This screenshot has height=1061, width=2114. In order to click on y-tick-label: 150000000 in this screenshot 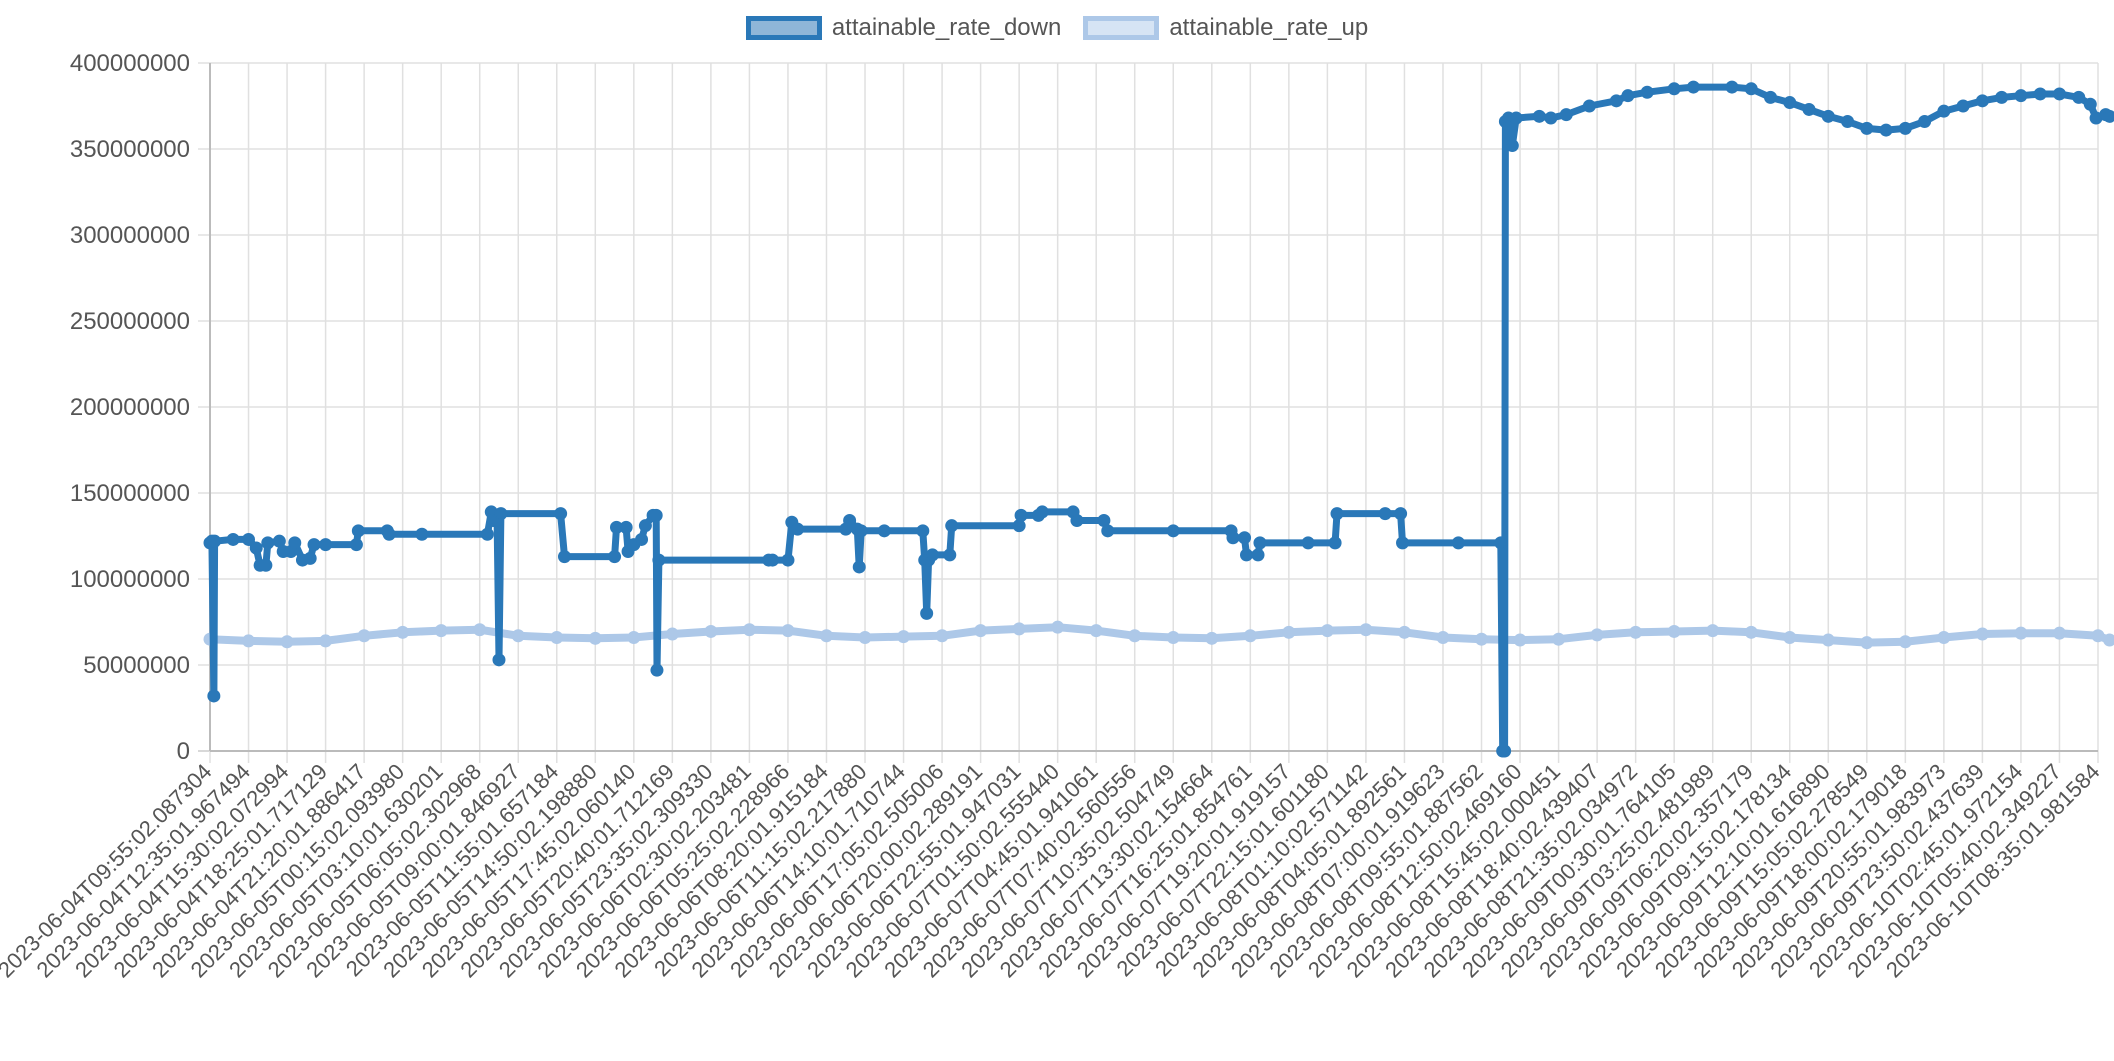, I will do `click(130, 493)`.